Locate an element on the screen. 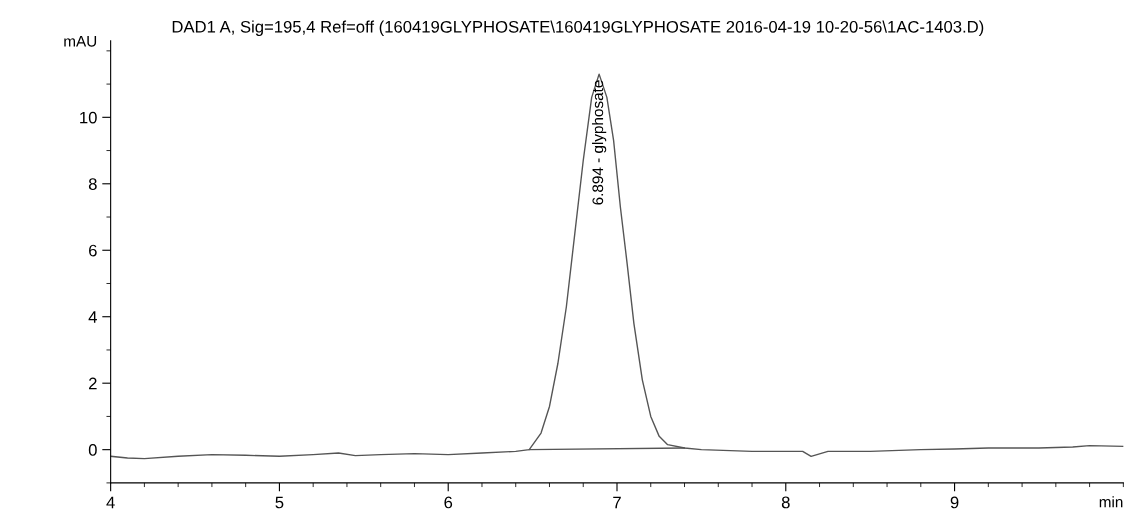  y-axis-title: mAU is located at coordinates (80, 41).